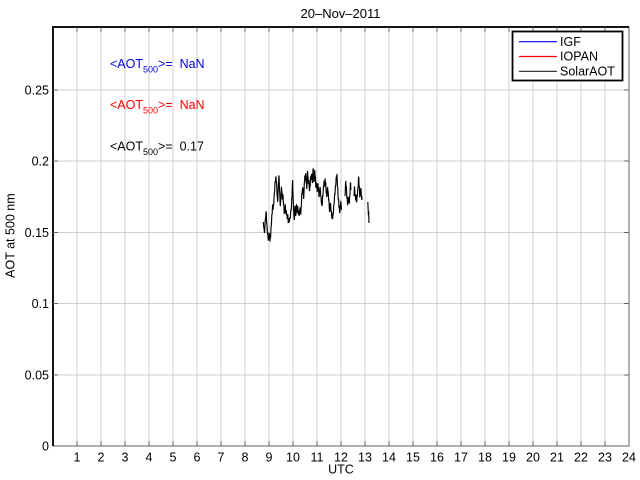 Image resolution: width=640 pixels, height=480 pixels. What do you see at coordinates (570, 42) in the screenshot?
I see `svg-text: IGF` at bounding box center [570, 42].